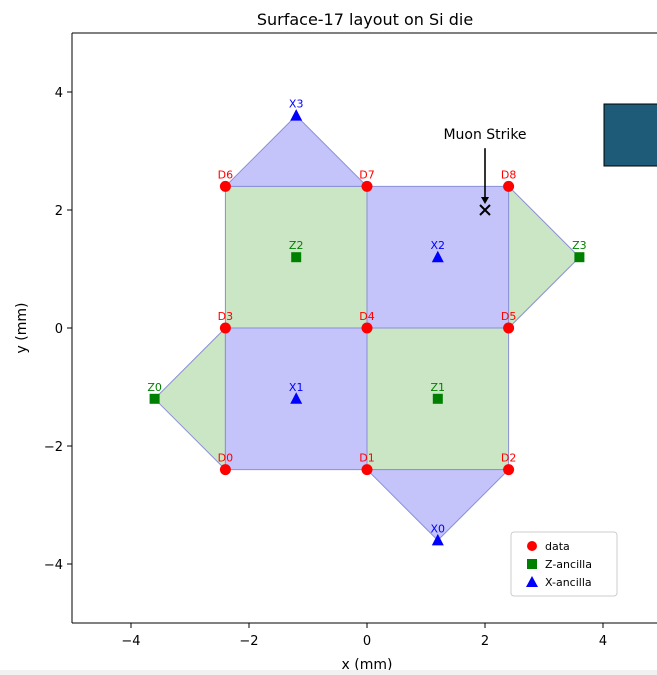 The image size is (657, 675). Describe the element at coordinates (154, 398) in the screenshot. I see `z-ancilla-z0` at that location.